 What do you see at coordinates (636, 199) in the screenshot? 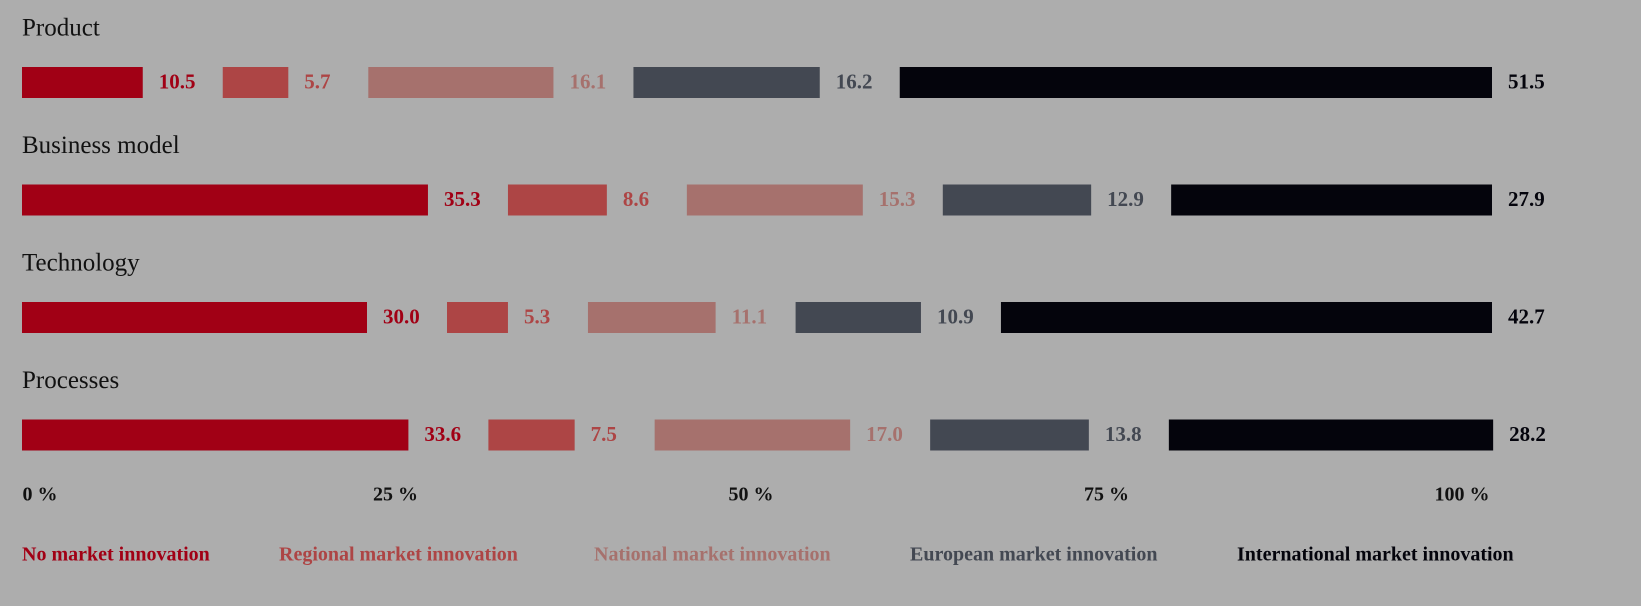
I see `value-label: 8.6` at bounding box center [636, 199].